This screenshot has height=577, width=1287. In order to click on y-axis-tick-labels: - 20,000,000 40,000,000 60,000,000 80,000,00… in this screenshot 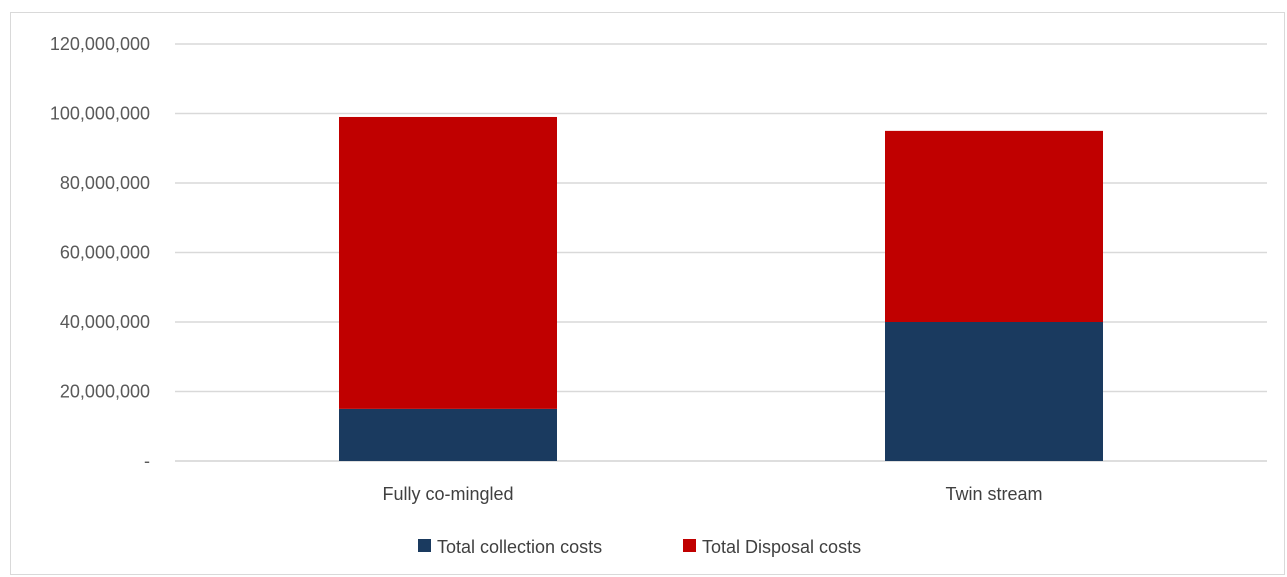, I will do `click(100, 252)`.